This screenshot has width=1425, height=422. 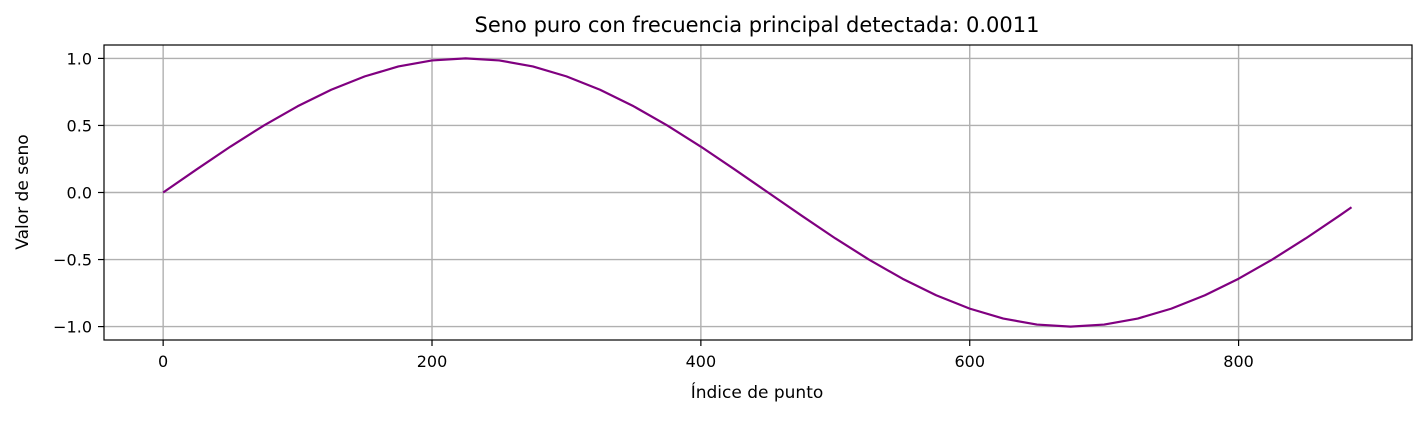 What do you see at coordinates (79, 58) in the screenshot?
I see `y-tick-label: 1.0` at bounding box center [79, 58].